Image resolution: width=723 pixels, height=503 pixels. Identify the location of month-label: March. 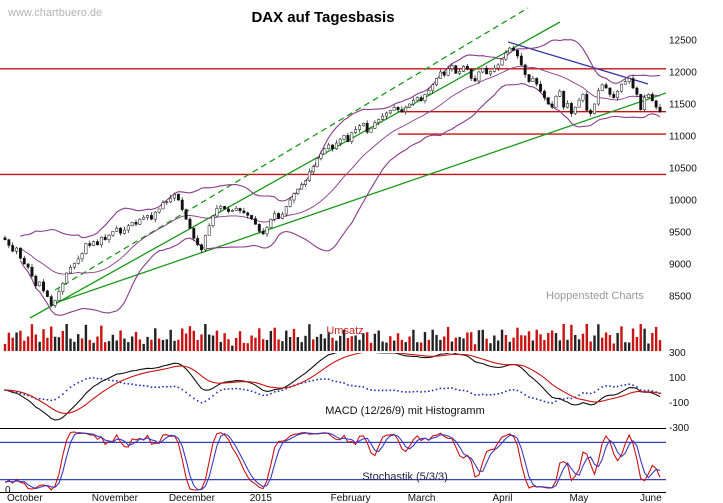
(422, 498).